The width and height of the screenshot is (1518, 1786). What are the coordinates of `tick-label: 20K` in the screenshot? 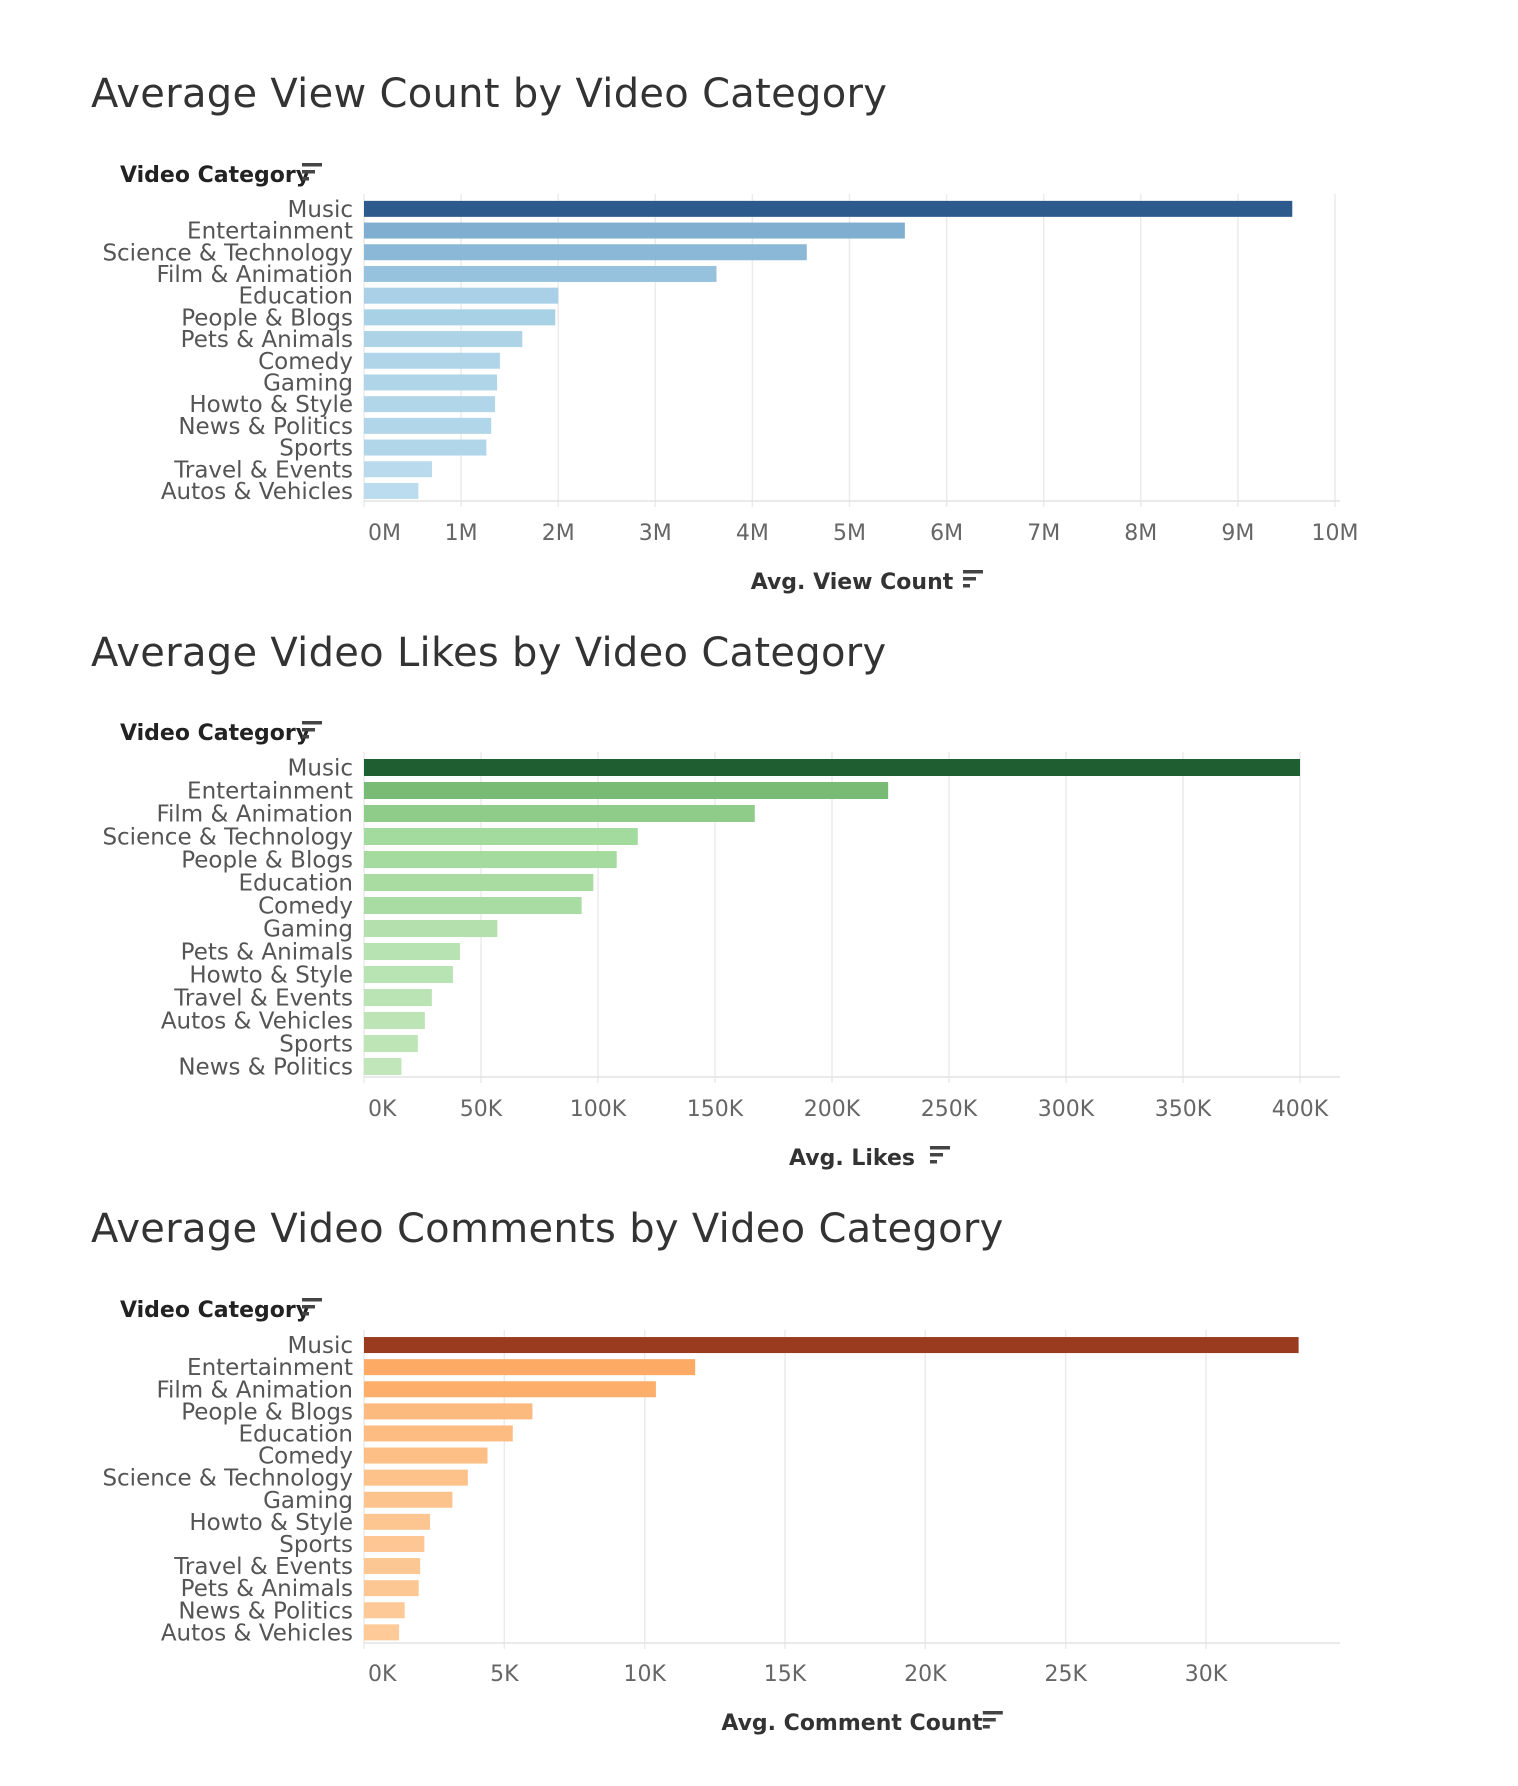 It's located at (925, 1674).